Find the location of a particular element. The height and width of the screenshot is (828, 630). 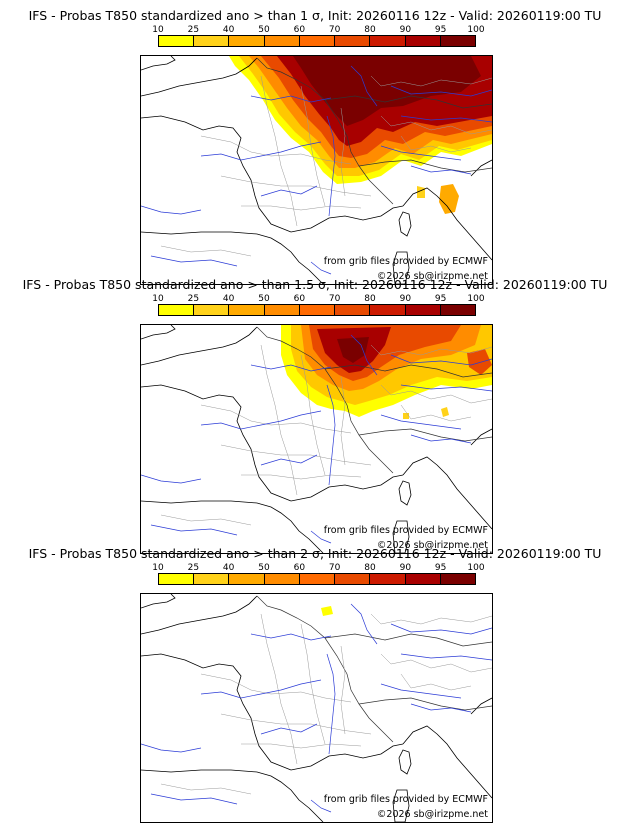

prob-spot-north is located at coordinates (327, 611).